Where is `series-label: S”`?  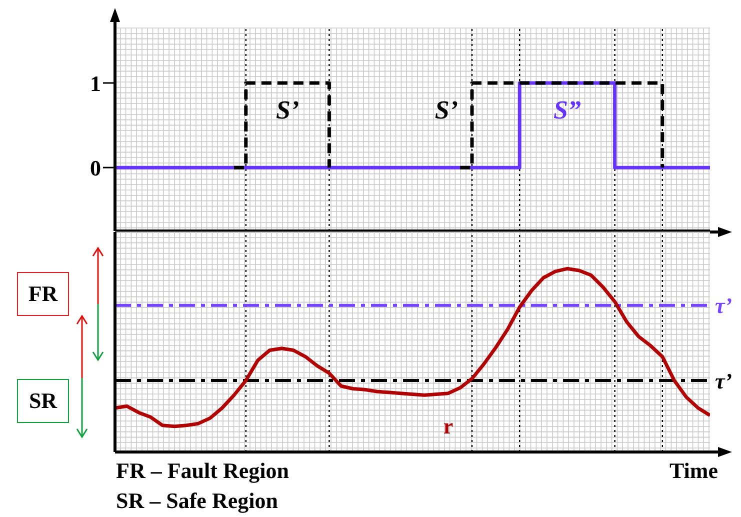 series-label: S” is located at coordinates (567, 110).